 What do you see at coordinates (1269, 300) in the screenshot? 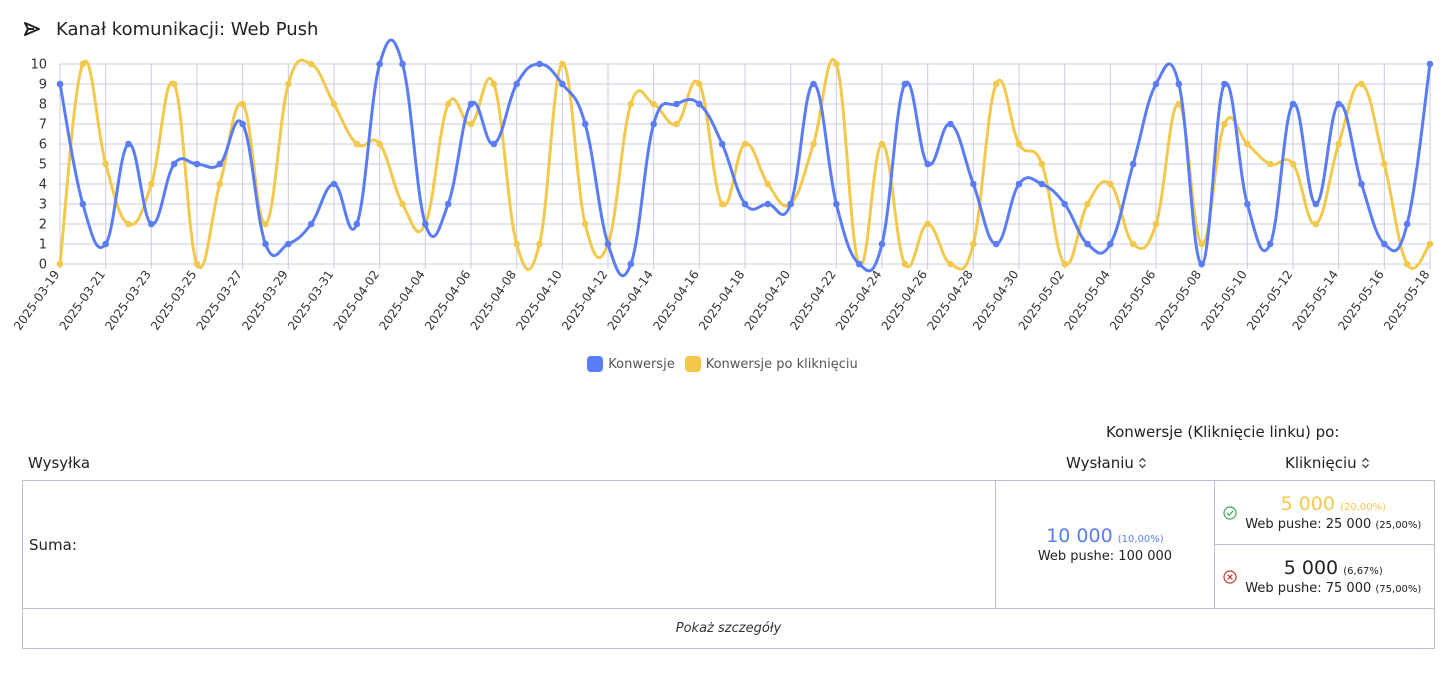
I see `x-tick-label: 2025-05-12` at bounding box center [1269, 300].